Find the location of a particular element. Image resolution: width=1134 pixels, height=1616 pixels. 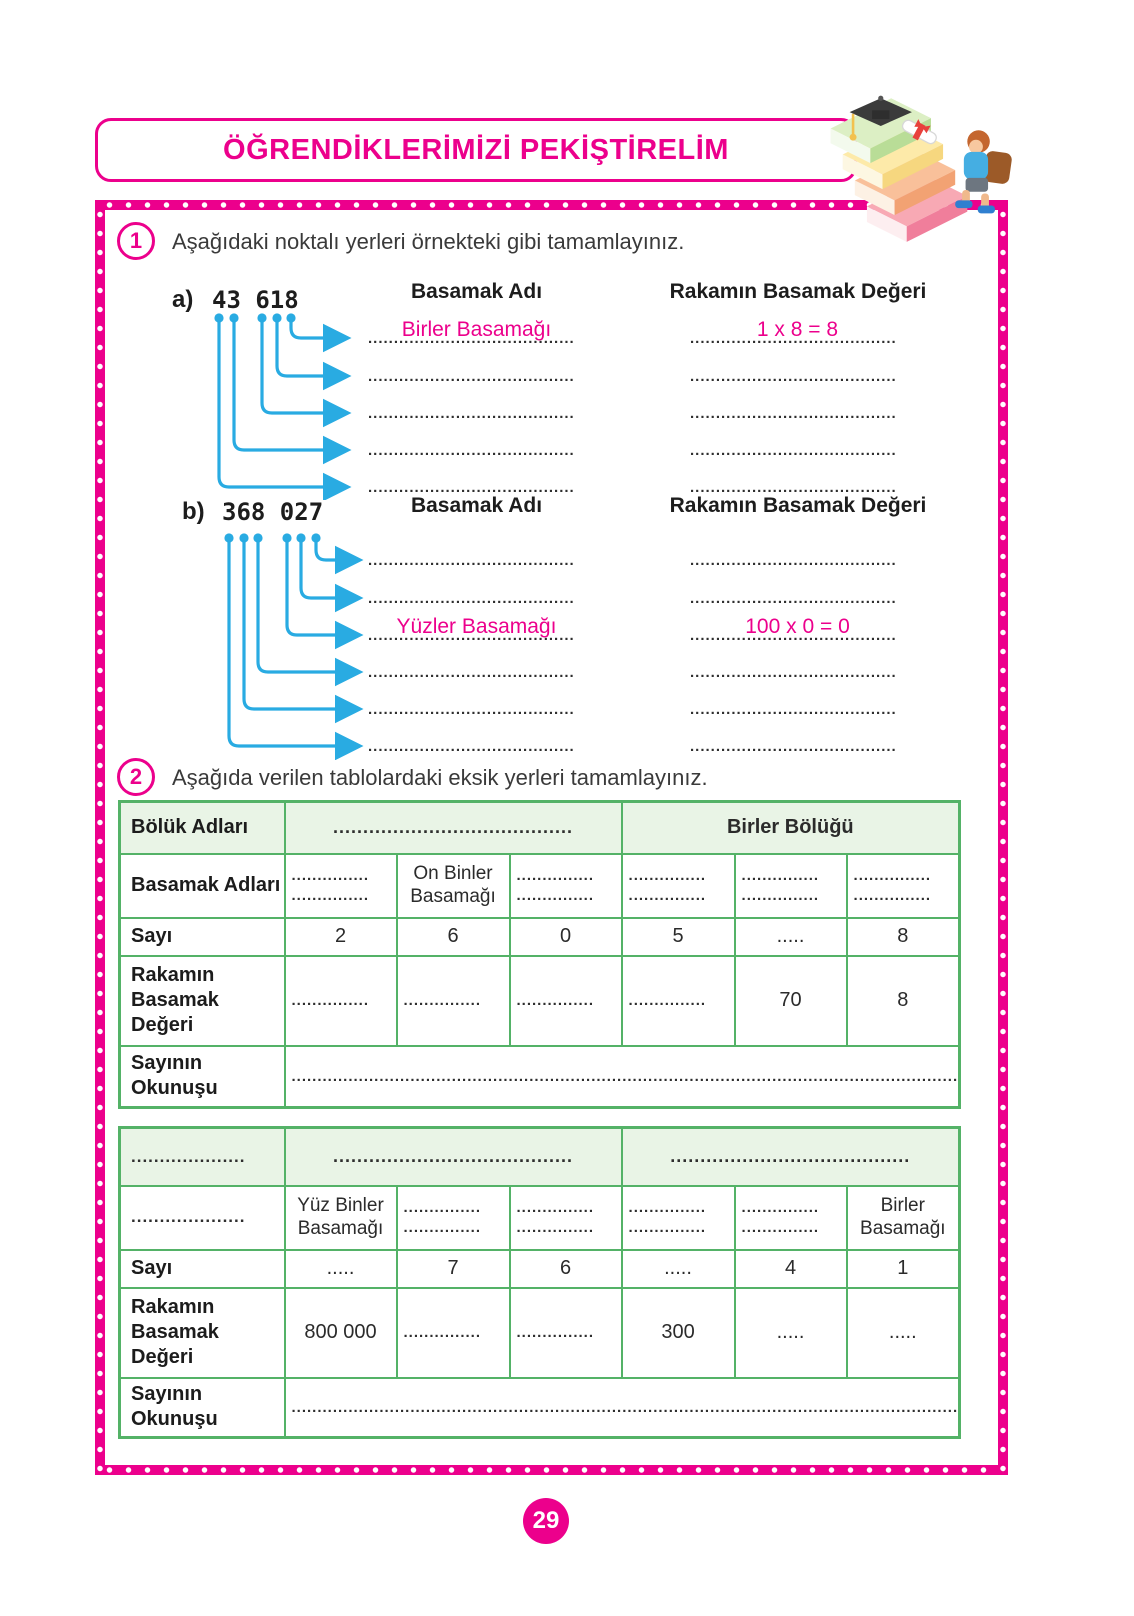

t1-row4-label: Rakamın Basamak Değeri is located at coordinates (202, 1000).